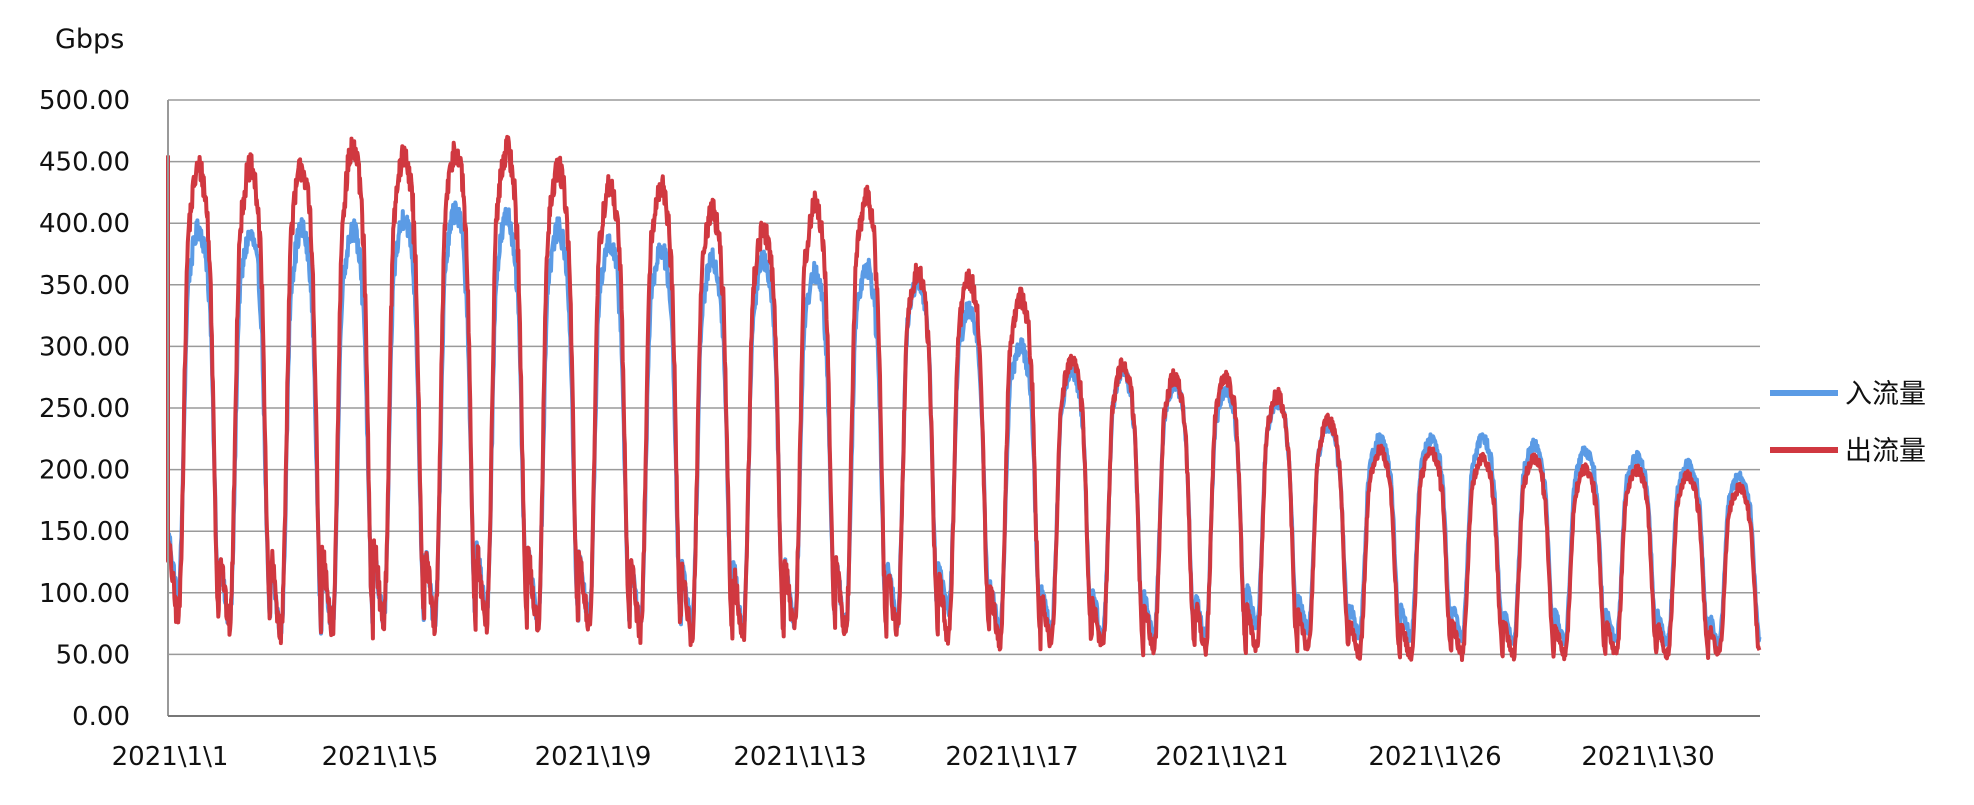 This screenshot has width=1974, height=805. I want to click on legend-label: 入流量, so click(1885, 394).